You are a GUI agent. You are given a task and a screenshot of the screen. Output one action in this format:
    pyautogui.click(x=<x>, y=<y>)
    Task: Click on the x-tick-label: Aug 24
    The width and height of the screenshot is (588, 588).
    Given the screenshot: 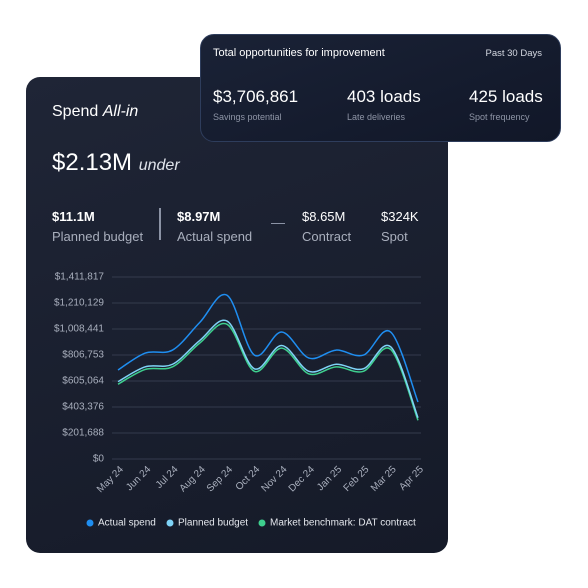 What is the action you would take?
    pyautogui.click(x=193, y=479)
    